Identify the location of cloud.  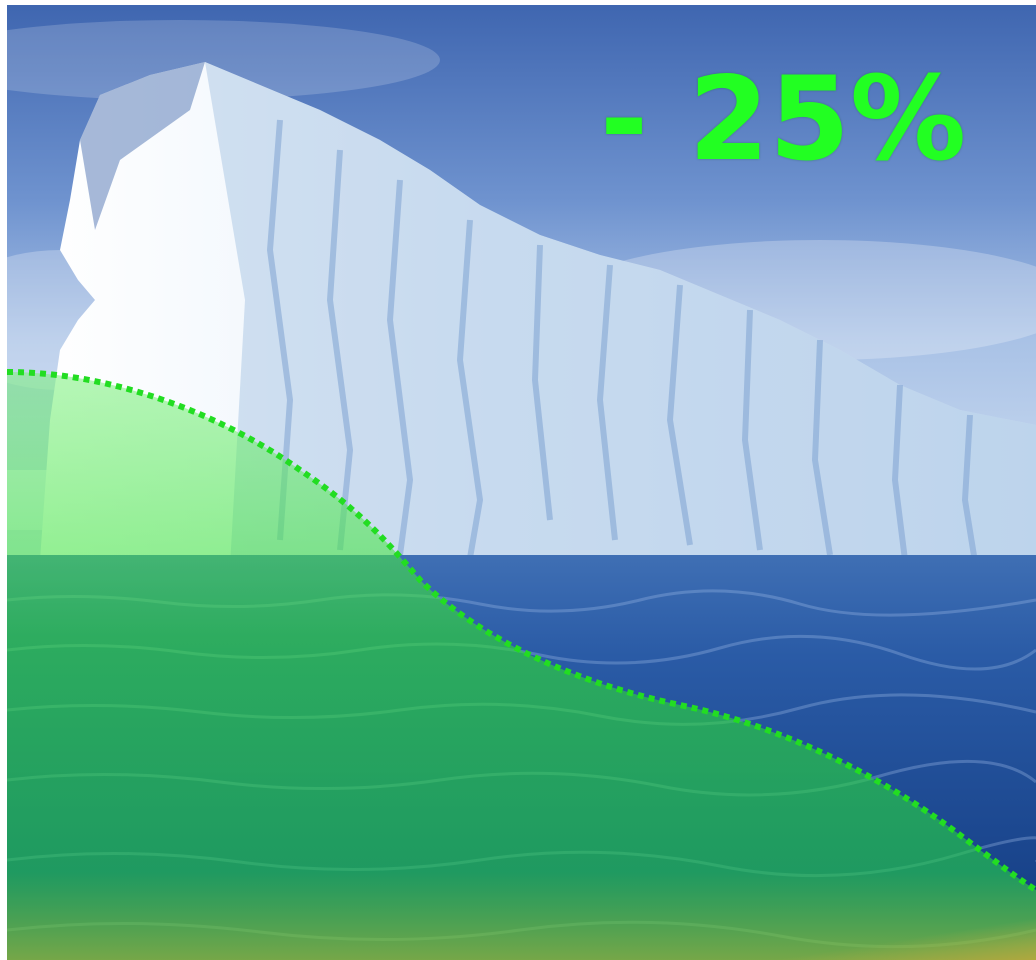
(220, 60).